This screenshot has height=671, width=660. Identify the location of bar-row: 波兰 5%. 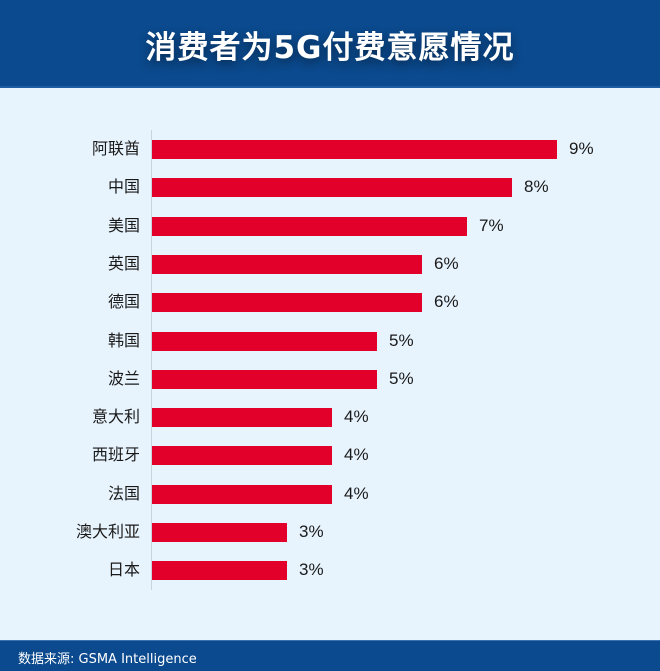
(330, 378).